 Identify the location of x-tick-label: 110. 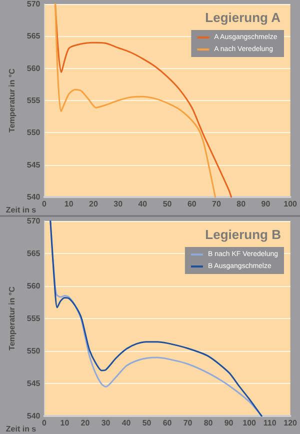
(270, 423).